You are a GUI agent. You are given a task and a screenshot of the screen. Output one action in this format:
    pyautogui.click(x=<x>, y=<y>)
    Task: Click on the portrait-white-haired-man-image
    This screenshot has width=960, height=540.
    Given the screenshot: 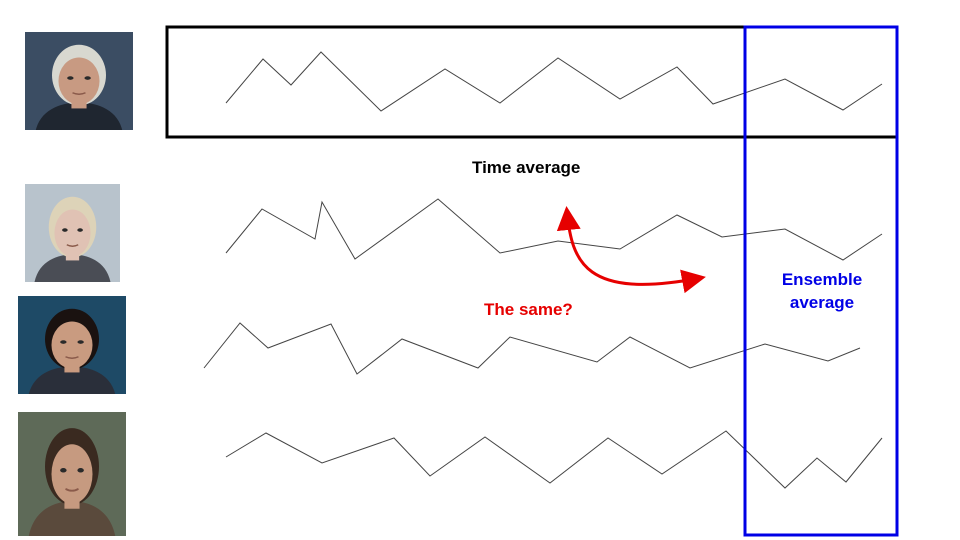 What is the action you would take?
    pyautogui.click(x=79, y=81)
    